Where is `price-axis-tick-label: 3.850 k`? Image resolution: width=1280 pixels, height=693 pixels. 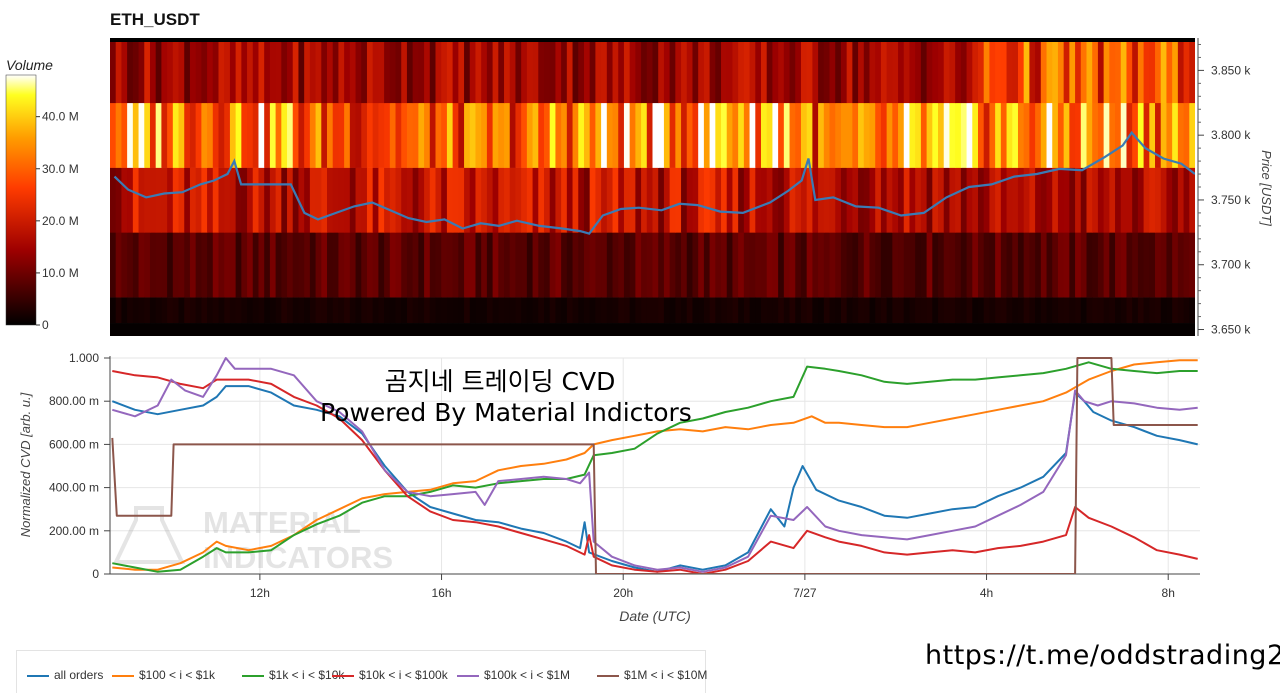
price-axis-tick-label: 3.850 k is located at coordinates (1231, 70).